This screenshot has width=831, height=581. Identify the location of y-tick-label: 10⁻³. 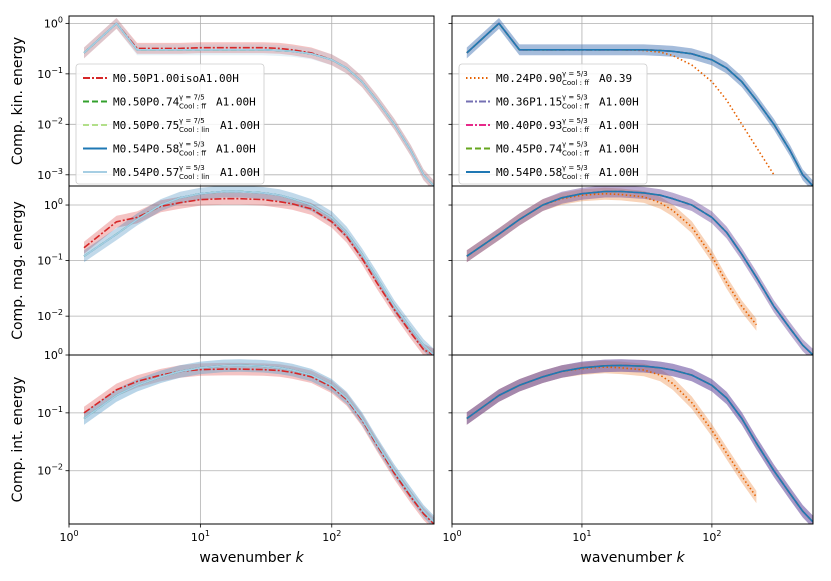
(50, 174).